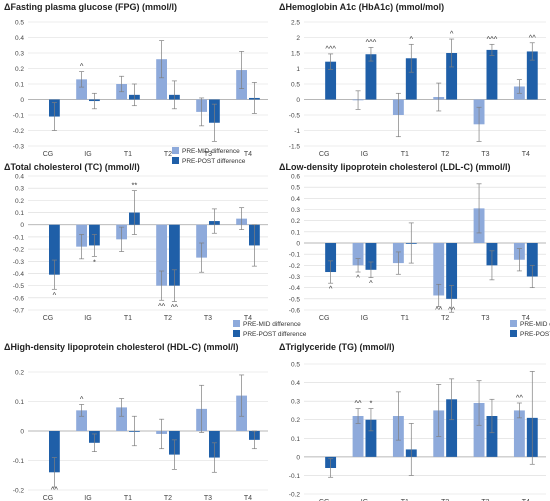 This screenshot has width=550, height=501. I want to click on chart-title: ΔHemoglobin A1c (HbA1c) (mmol/mol), so click(361, 7).